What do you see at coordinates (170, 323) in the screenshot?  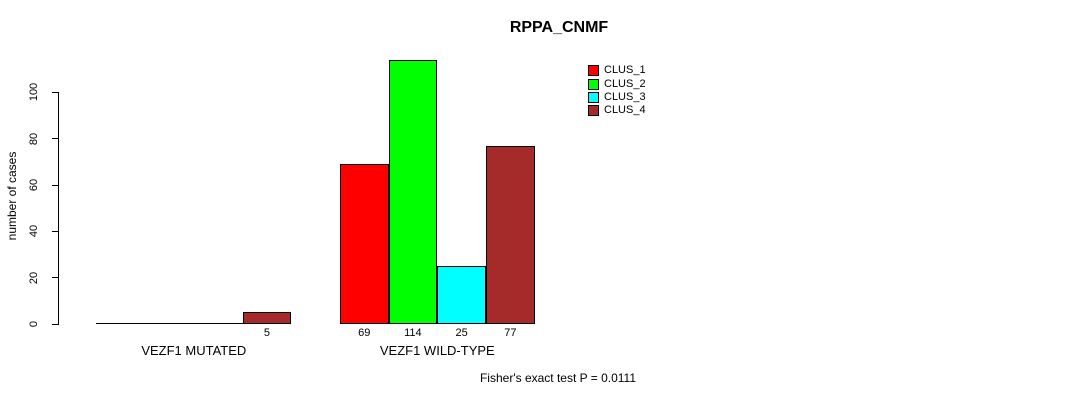 I see `zero-bar-clus_2-group0` at bounding box center [170, 323].